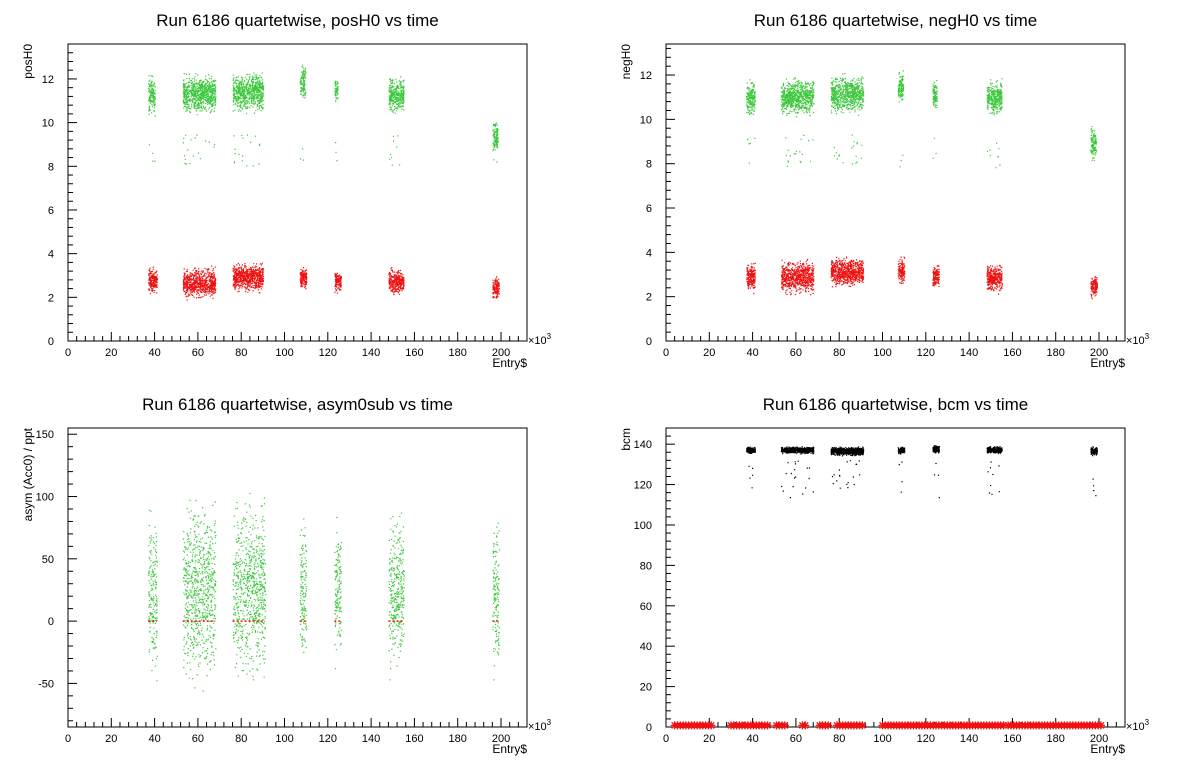 The height and width of the screenshot is (777, 1196). What do you see at coordinates (626, 62) in the screenshot?
I see `y-axis-label: negH0` at bounding box center [626, 62].